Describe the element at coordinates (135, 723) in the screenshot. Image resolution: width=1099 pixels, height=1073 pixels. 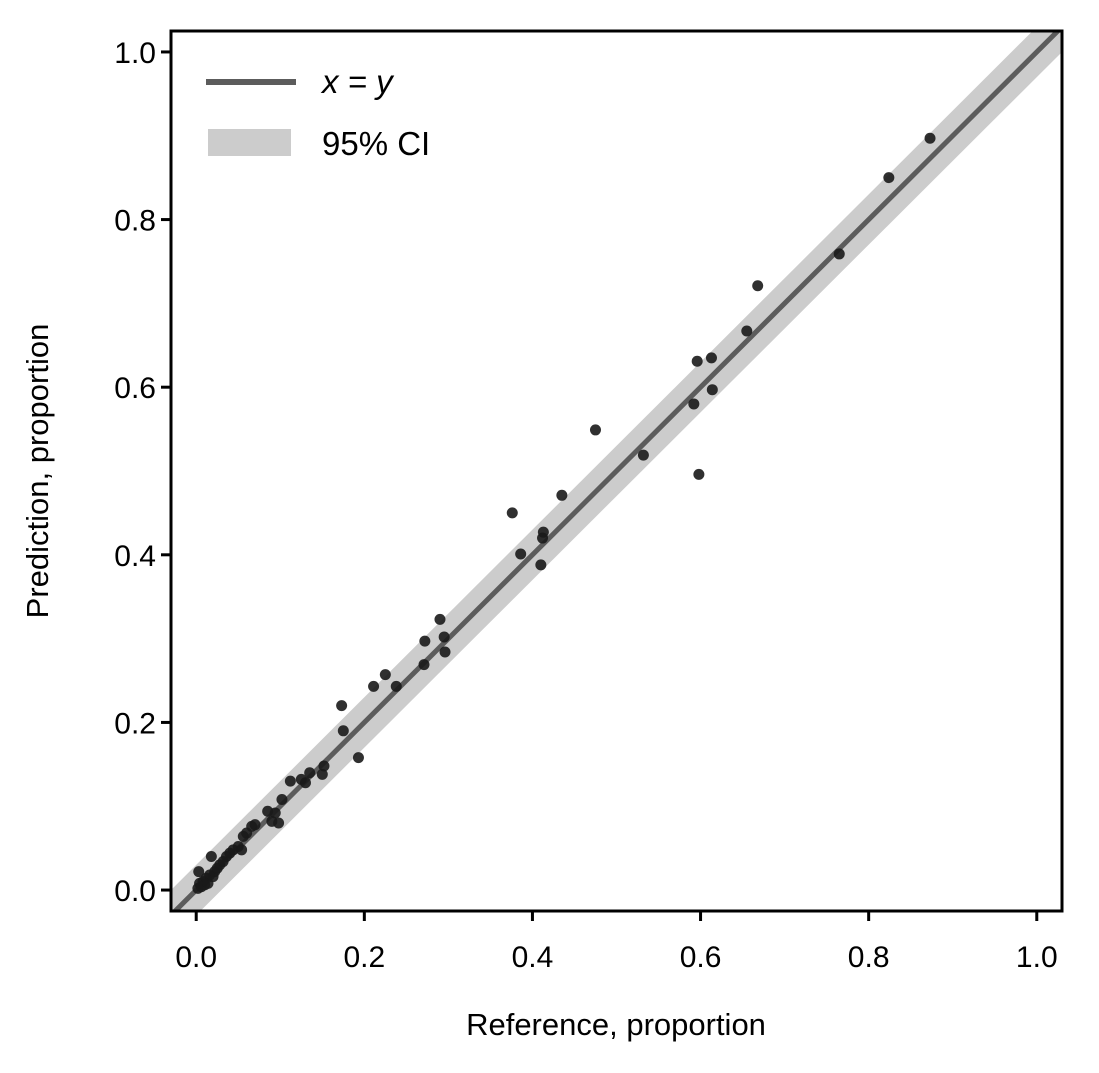
I see `y-tick-label: 0.2` at that location.